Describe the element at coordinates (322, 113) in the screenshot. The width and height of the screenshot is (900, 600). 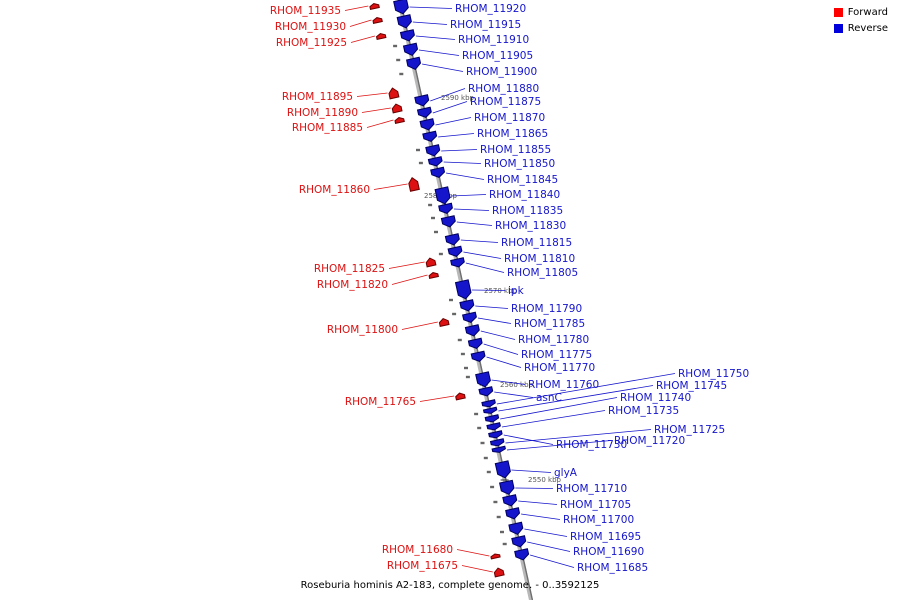
I see `gene-label-RHOM_11890: RHOM_11890` at that location.